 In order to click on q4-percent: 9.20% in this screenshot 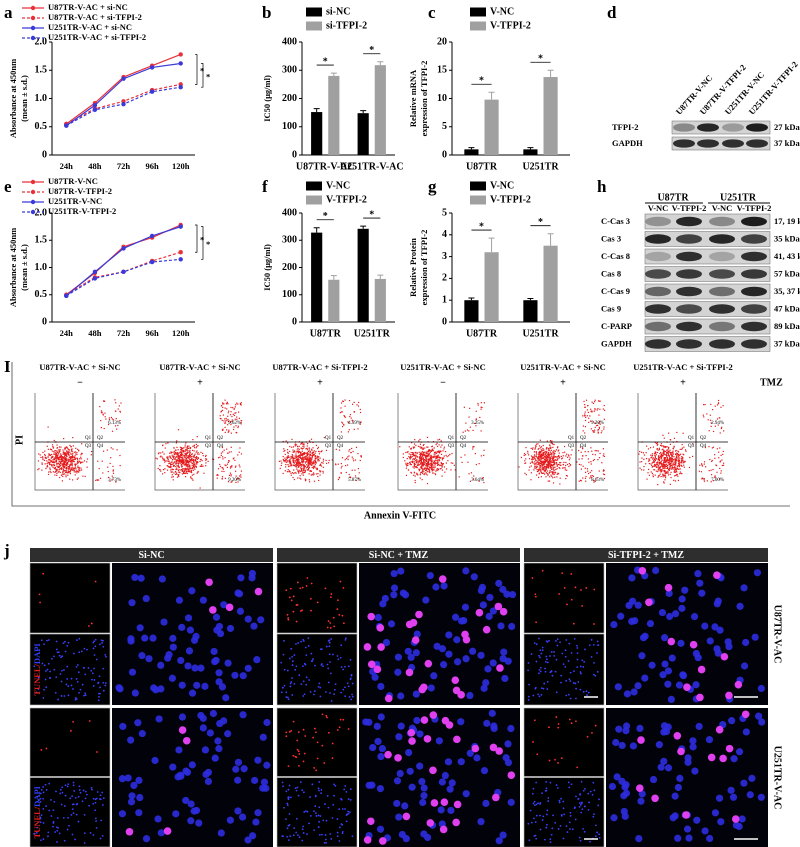, I will do `click(234, 480)`.